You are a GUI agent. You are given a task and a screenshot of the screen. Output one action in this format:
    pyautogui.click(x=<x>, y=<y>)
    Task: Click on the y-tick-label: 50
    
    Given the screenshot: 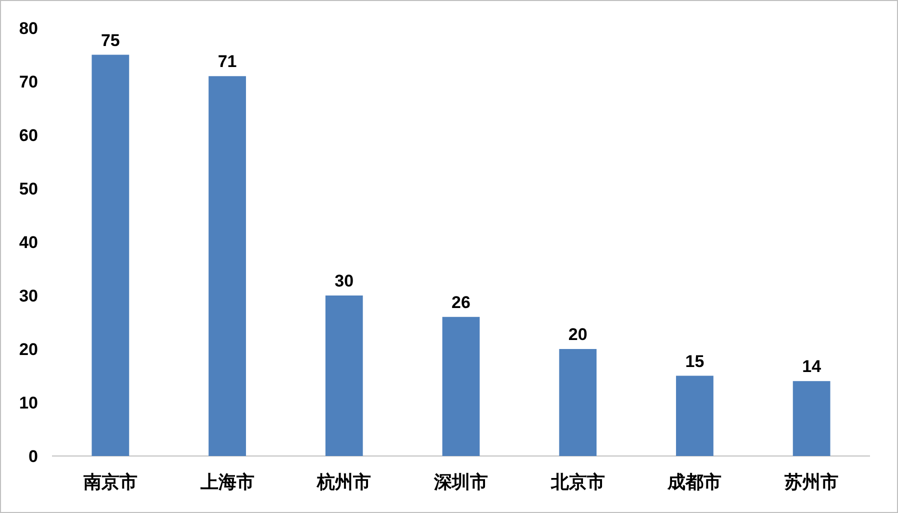 What is the action you would take?
    pyautogui.click(x=28, y=189)
    